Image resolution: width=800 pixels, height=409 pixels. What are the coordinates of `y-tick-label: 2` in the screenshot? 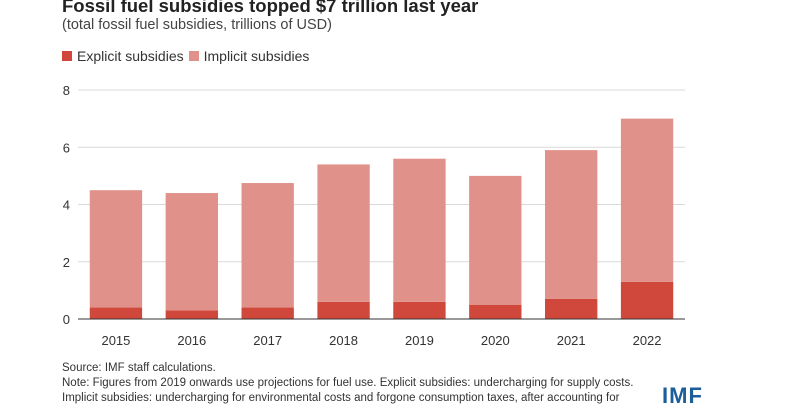 It's located at (66, 262).